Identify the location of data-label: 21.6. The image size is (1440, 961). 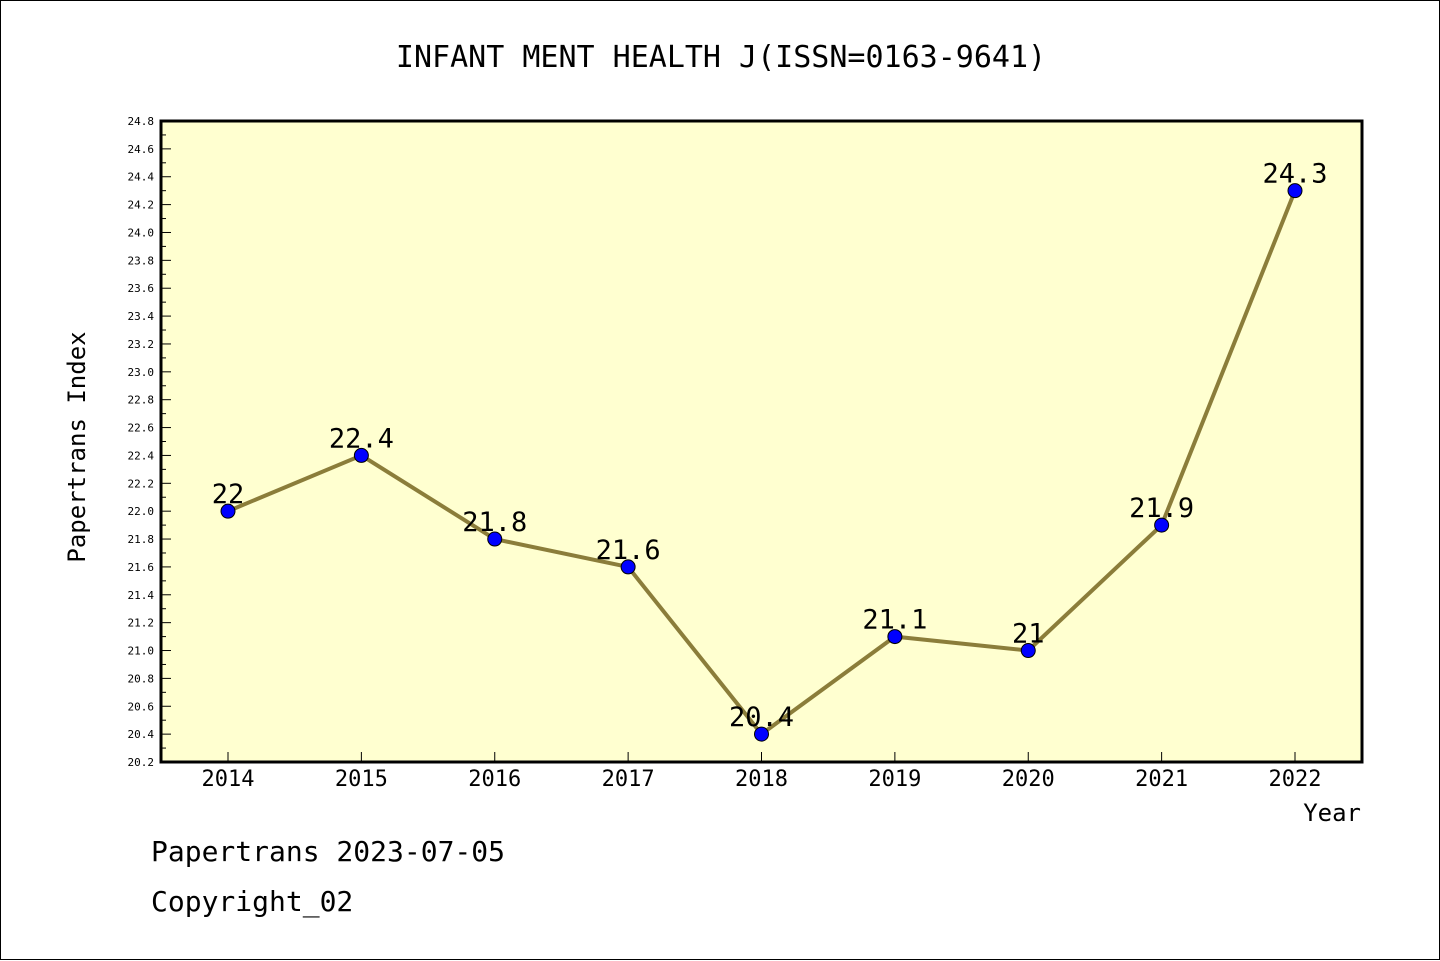
(628, 550).